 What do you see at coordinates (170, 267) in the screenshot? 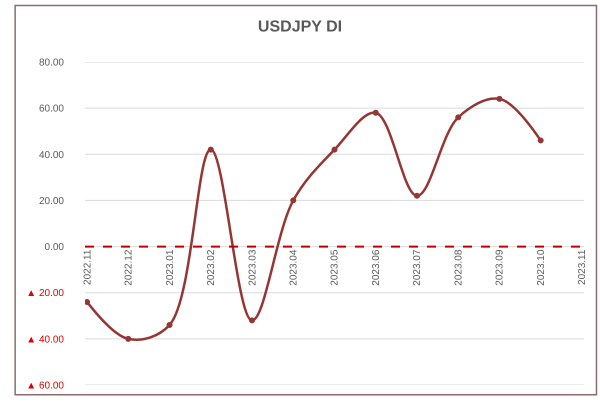
I see `x-tick-label: 2023.01` at bounding box center [170, 267].